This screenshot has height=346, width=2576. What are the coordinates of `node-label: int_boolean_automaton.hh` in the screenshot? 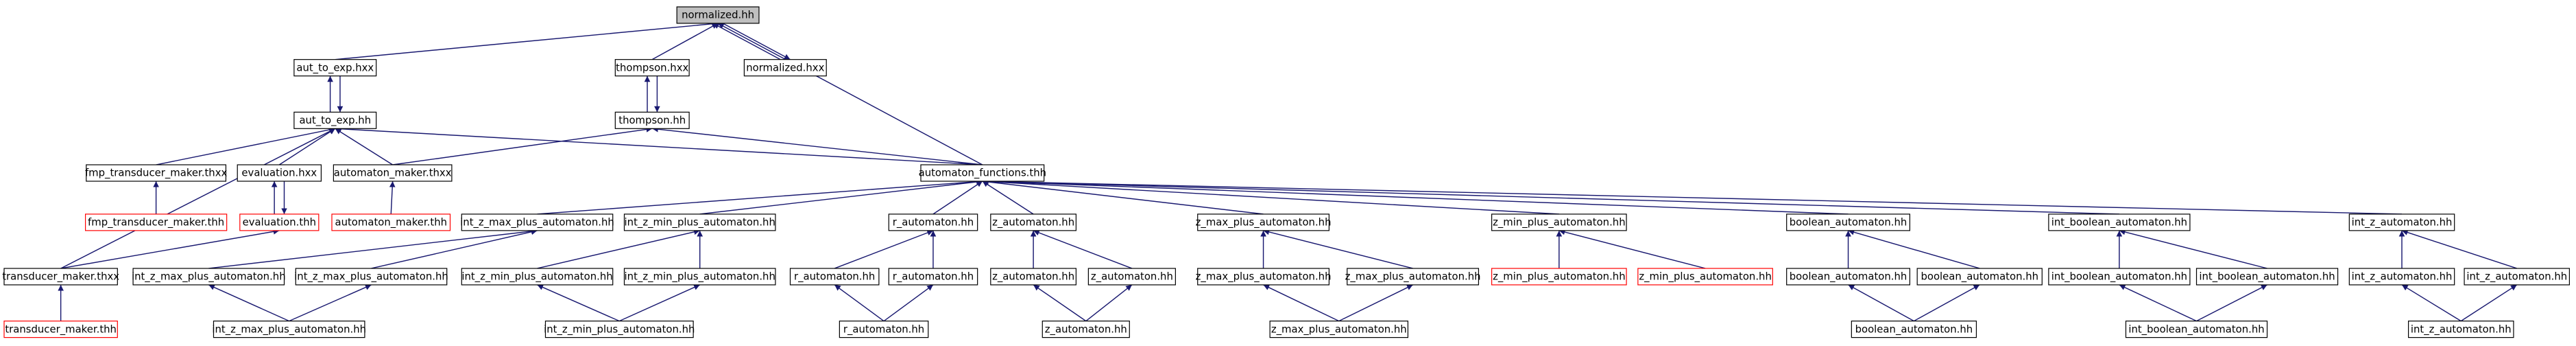 It's located at (2267, 276).